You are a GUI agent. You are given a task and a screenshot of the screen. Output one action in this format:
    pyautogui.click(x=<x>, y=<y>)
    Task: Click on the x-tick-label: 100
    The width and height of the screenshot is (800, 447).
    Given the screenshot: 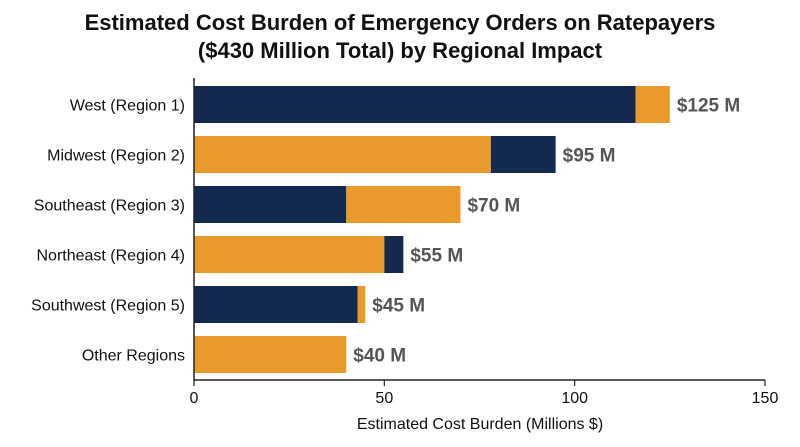 What is the action you would take?
    pyautogui.click(x=574, y=398)
    